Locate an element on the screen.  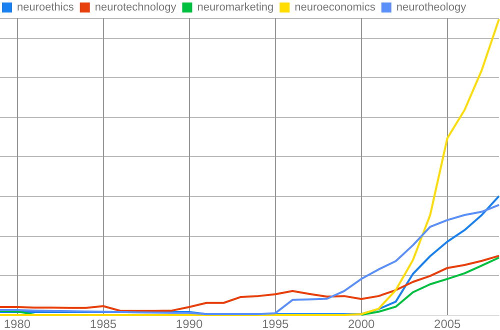
legend-label: neuroethics is located at coordinates (45, 8).